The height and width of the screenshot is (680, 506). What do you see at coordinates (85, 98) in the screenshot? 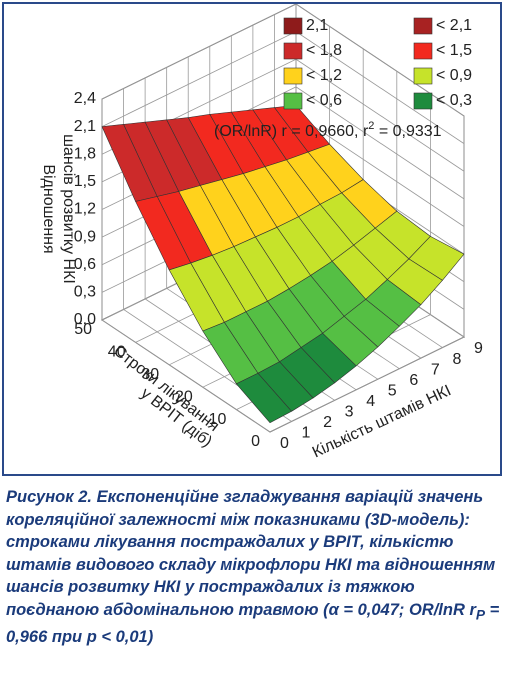
I see `z-tick-label: 2,4` at bounding box center [85, 98].